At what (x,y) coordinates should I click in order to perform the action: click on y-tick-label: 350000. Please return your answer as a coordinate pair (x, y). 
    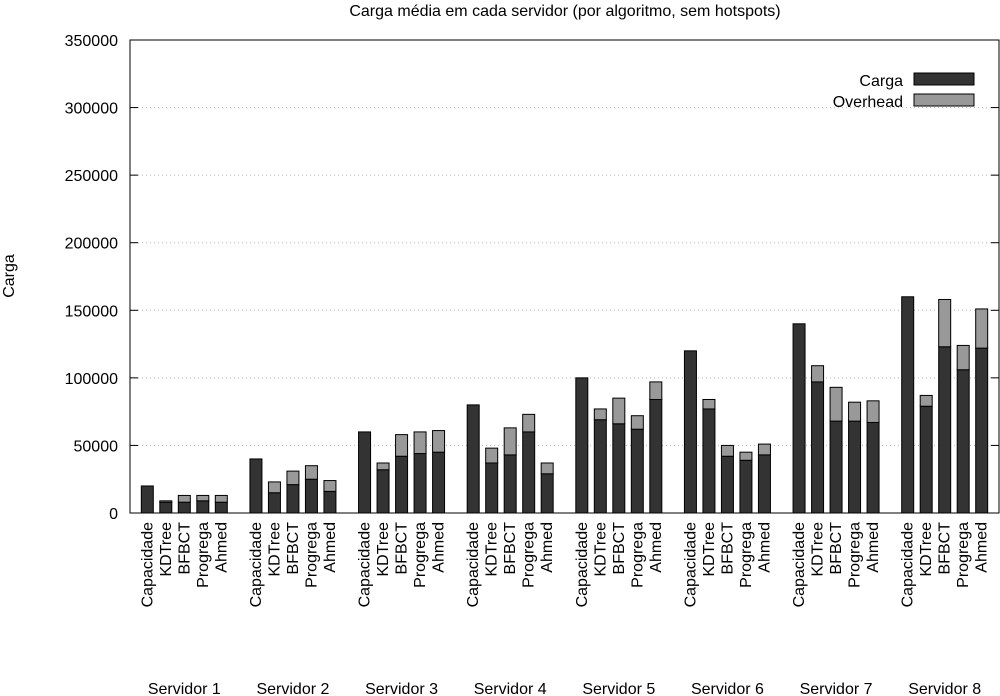
    Looking at the image, I should click on (91, 41).